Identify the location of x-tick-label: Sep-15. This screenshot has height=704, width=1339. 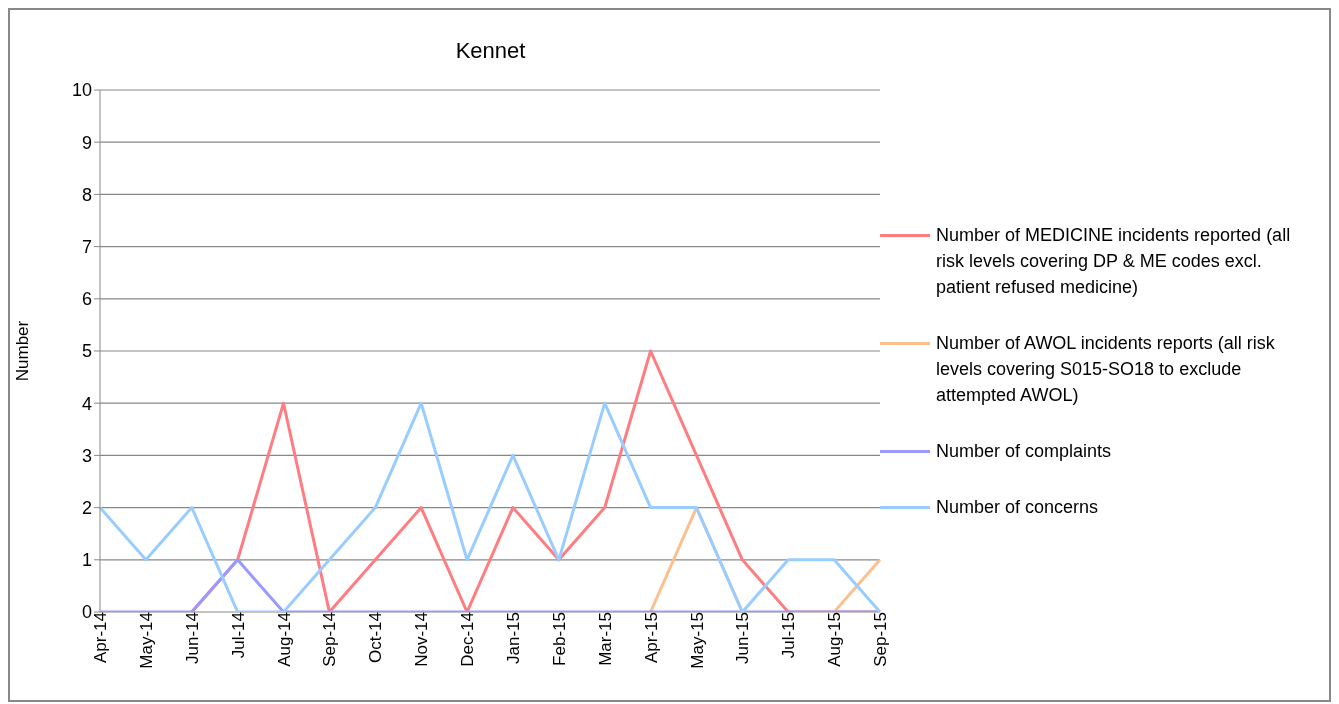
(881, 639).